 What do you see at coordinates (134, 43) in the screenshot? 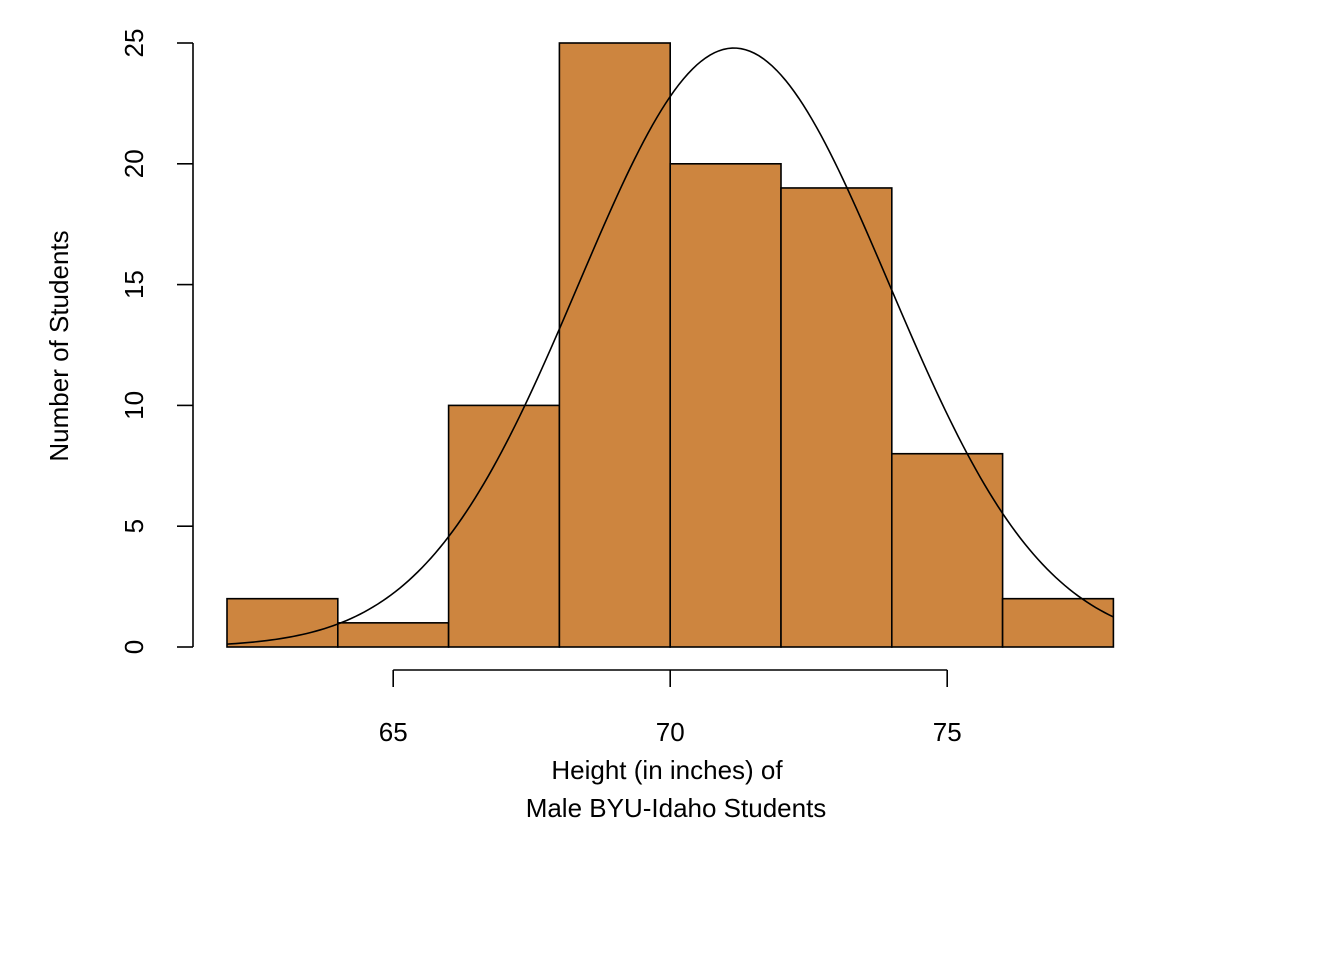
I see `y-tick-label-25: 25` at bounding box center [134, 43].